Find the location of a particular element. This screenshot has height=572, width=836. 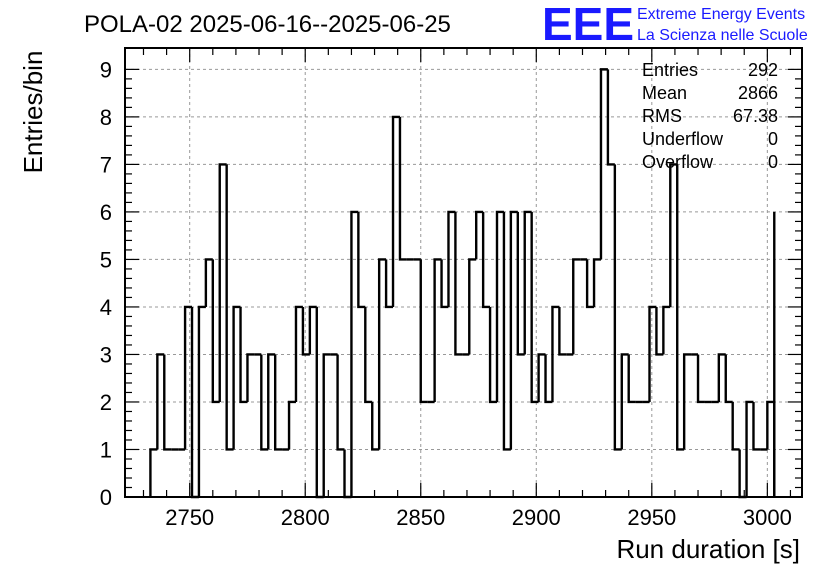

y-axis-title: Entries/bin is located at coordinates (33, 112).